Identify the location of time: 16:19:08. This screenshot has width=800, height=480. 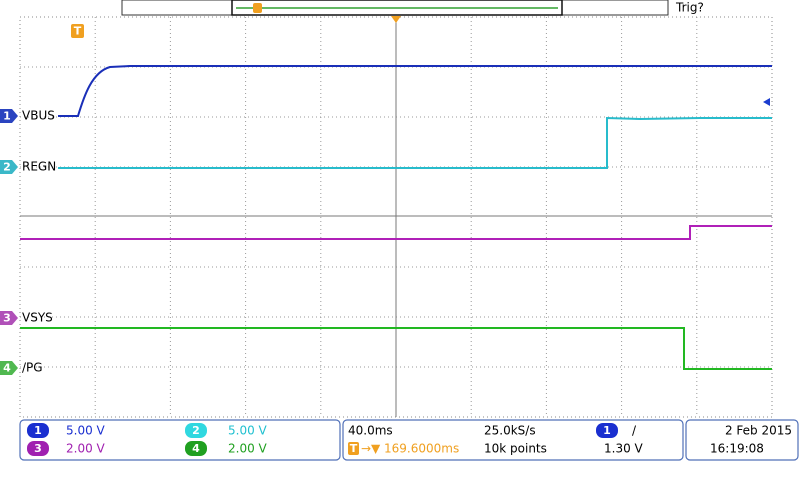
(737, 449).